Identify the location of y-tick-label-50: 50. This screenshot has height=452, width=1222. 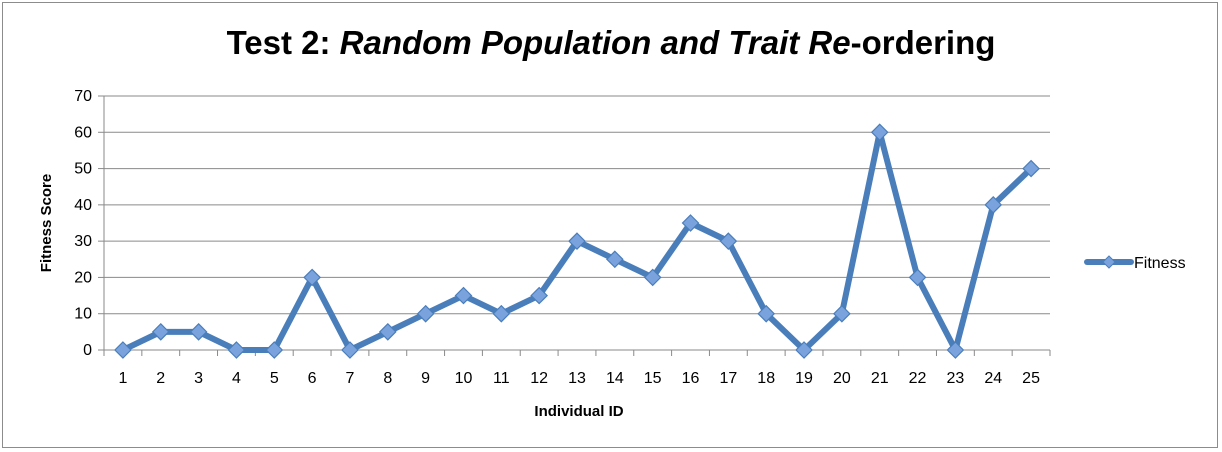
(83, 169).